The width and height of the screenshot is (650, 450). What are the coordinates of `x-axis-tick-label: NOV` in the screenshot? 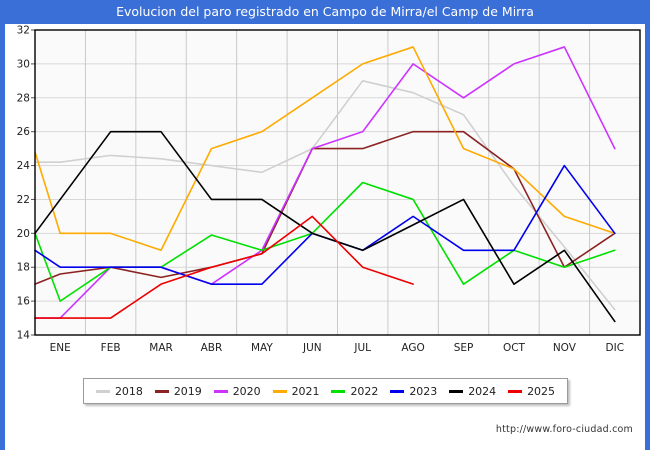 It's located at (565, 348).